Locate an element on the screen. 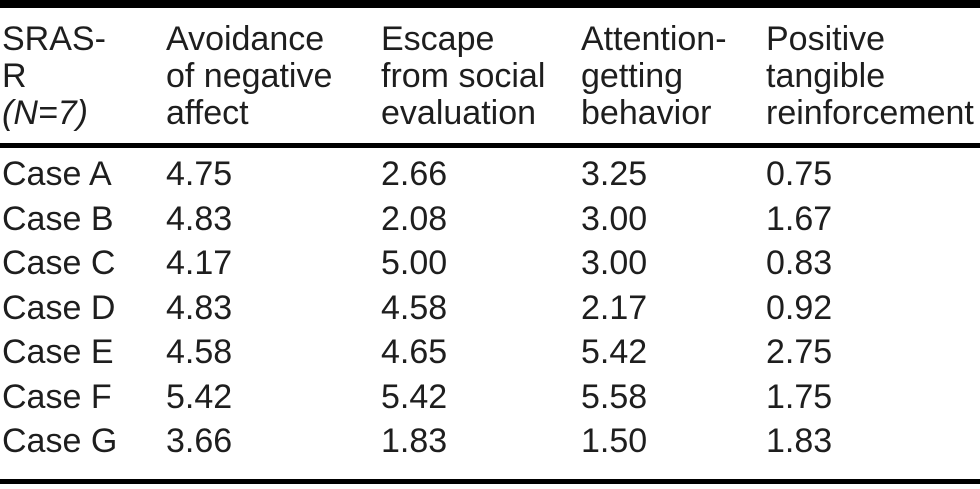 This screenshot has width=980, height=489. row-label: Case B is located at coordinates (58, 218).